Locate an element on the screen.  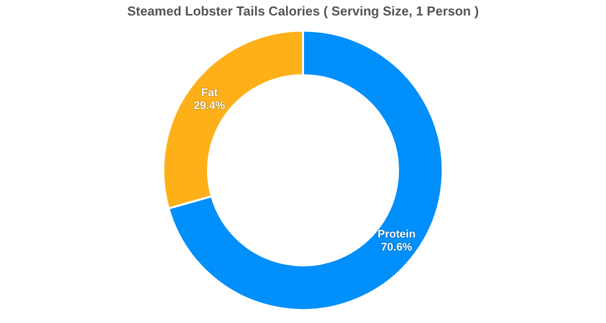
slice-label: Fat is located at coordinates (209, 93).